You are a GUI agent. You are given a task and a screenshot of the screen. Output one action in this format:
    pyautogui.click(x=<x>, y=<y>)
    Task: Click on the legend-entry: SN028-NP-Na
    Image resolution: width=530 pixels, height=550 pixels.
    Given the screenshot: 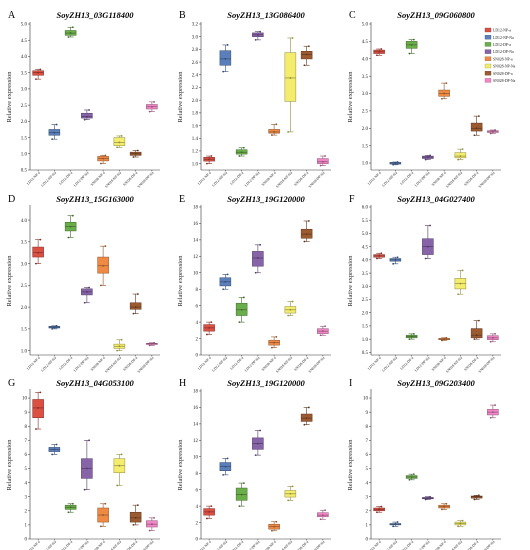 What is the action you would take?
    pyautogui.click(x=504, y=67)
    